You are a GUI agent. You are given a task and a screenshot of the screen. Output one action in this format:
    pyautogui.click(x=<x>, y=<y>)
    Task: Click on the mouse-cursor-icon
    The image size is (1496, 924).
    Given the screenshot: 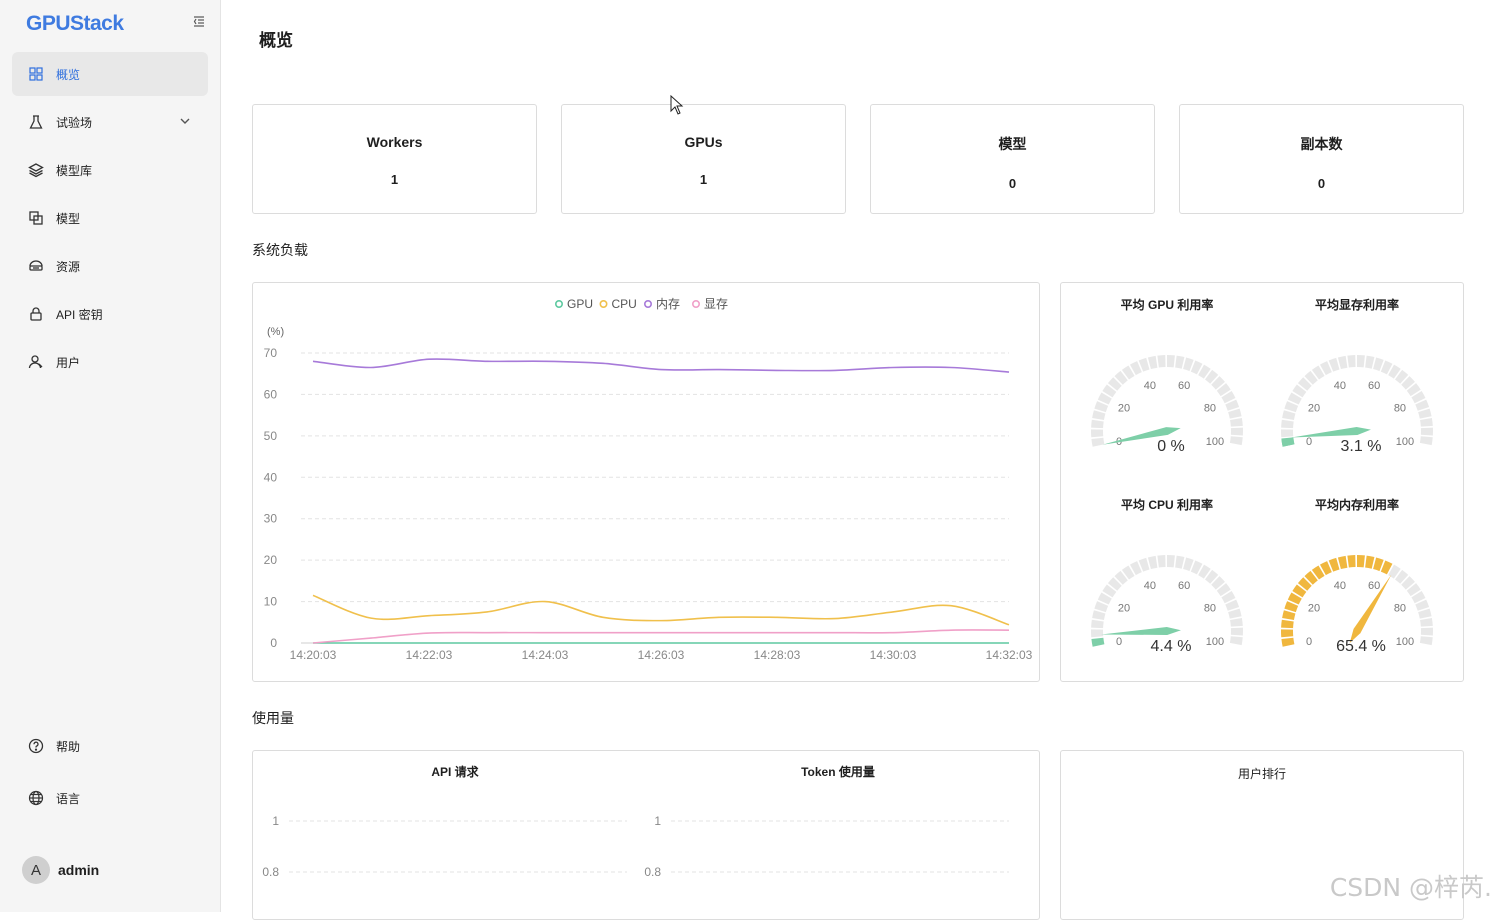 What is the action you would take?
    pyautogui.click(x=677, y=107)
    